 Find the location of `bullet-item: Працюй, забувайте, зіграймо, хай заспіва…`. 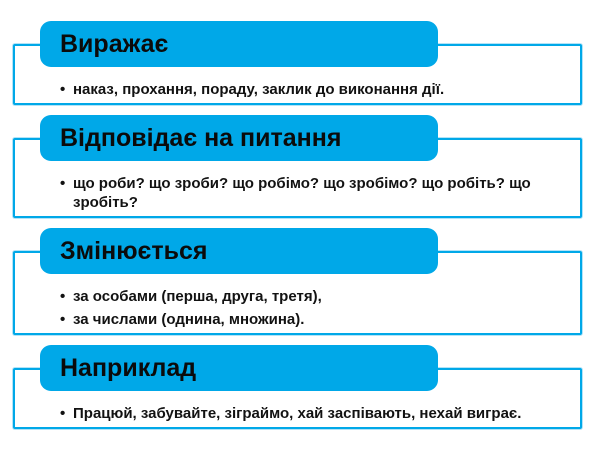

bullet-item: Працюй, забувайте, зіграймо, хай заспіва… is located at coordinates (306, 413).